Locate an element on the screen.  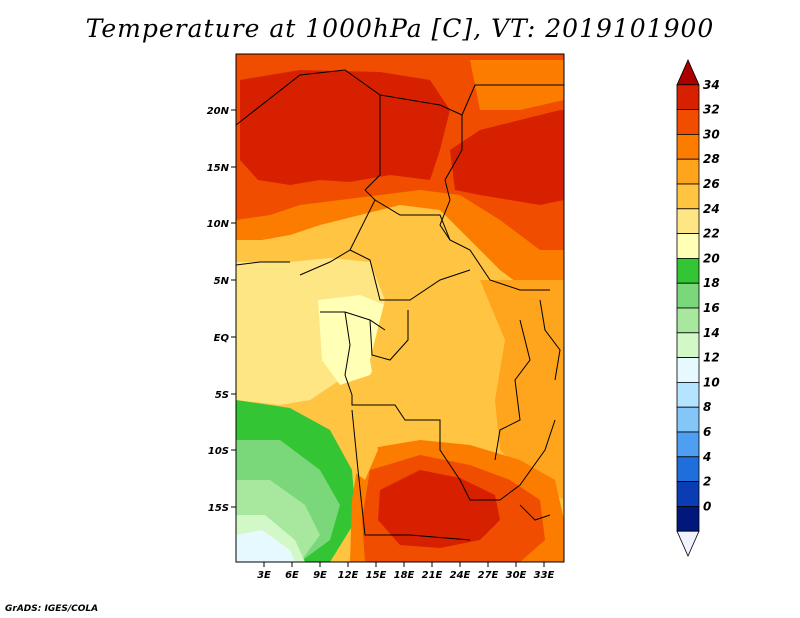
colorbar-label: 16 is located at coordinates (711, 308).